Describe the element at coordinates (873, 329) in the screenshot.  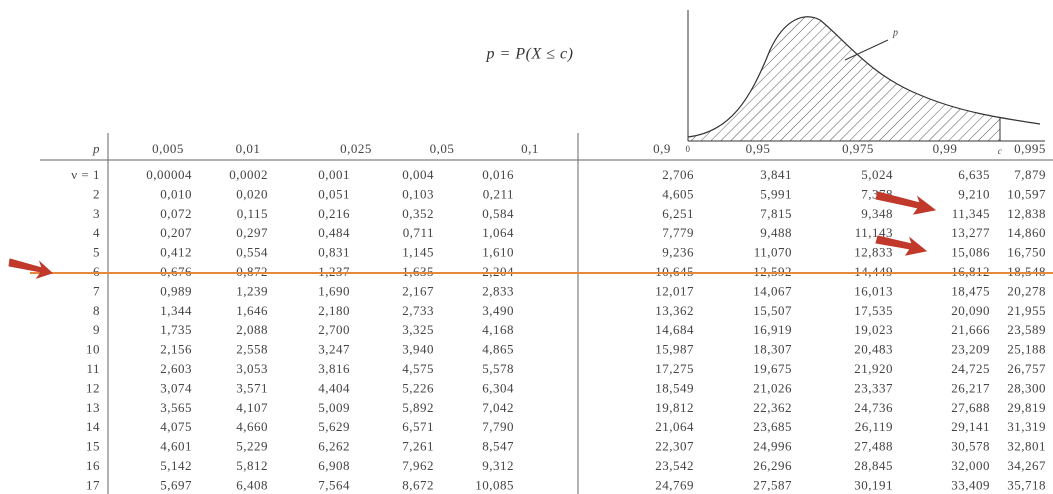
I see `cell: 19,023` at that location.